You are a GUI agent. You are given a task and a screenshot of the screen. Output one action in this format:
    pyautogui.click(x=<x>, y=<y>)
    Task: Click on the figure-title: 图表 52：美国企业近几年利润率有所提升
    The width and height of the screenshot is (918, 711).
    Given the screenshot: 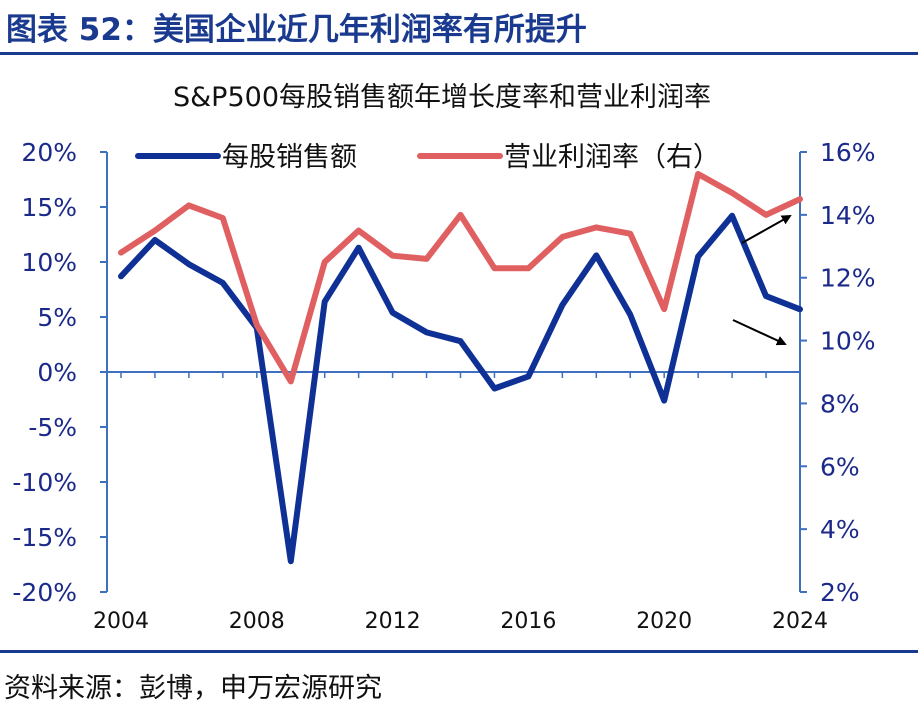 What is the action you would take?
    pyautogui.click(x=296, y=30)
    